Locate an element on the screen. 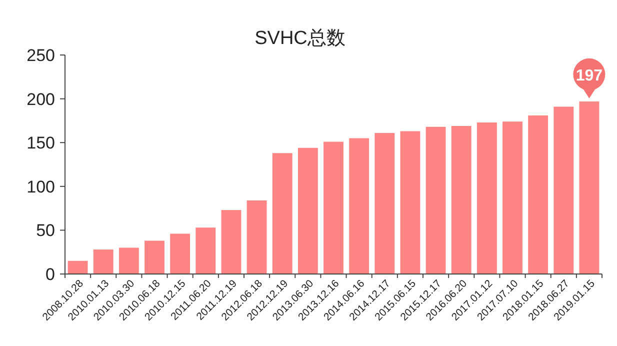 This screenshot has height=346, width=617. y-tick-label: 50 is located at coordinates (45, 230).